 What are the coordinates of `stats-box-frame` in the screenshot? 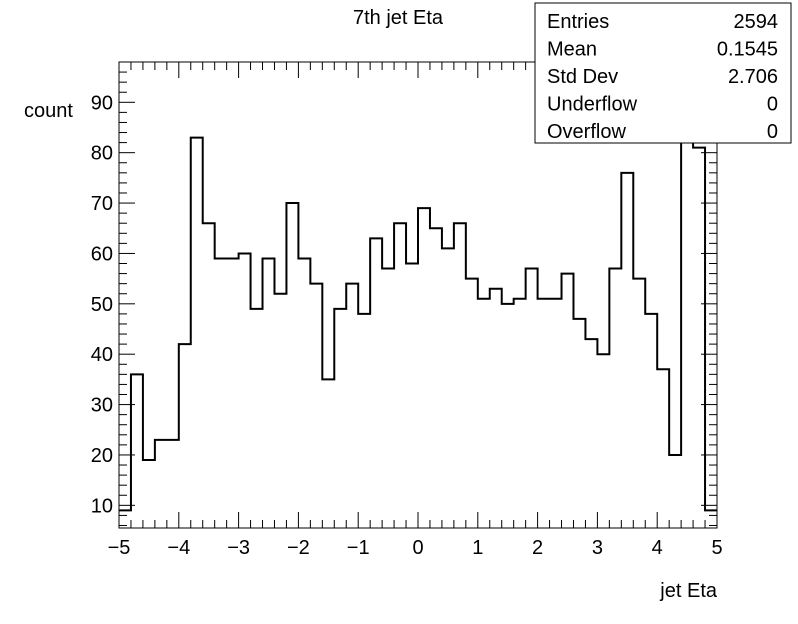 It's located at (663, 73).